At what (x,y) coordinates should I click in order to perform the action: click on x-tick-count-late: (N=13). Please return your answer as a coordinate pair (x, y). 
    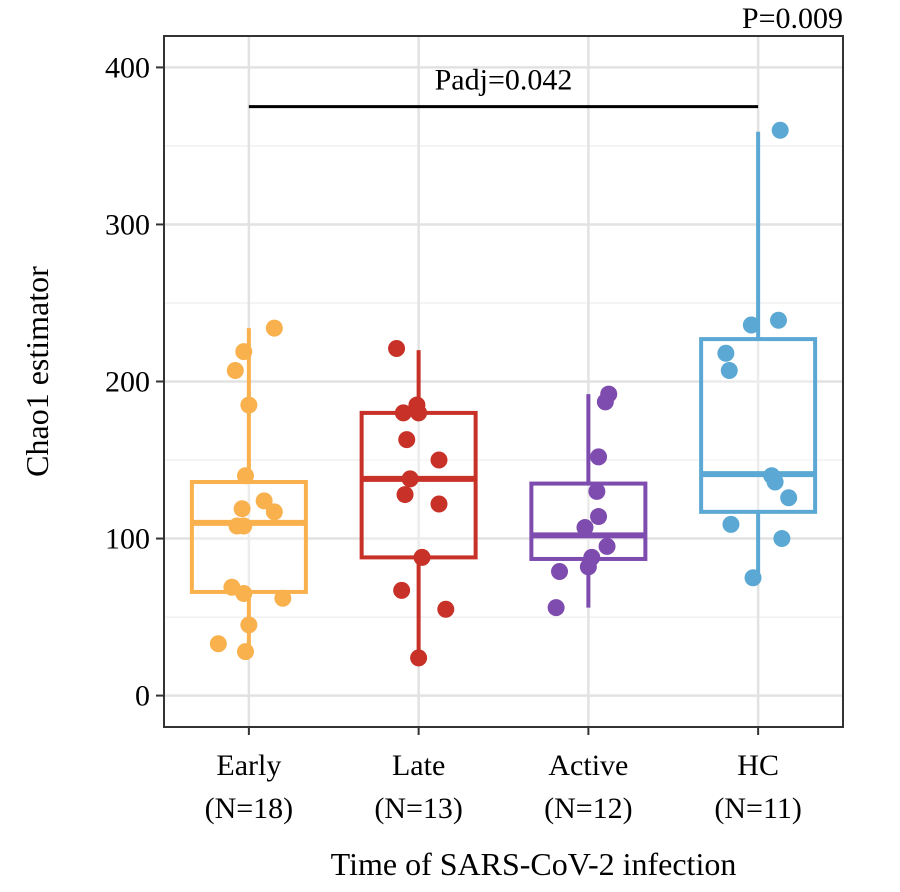
    Looking at the image, I should click on (418, 808).